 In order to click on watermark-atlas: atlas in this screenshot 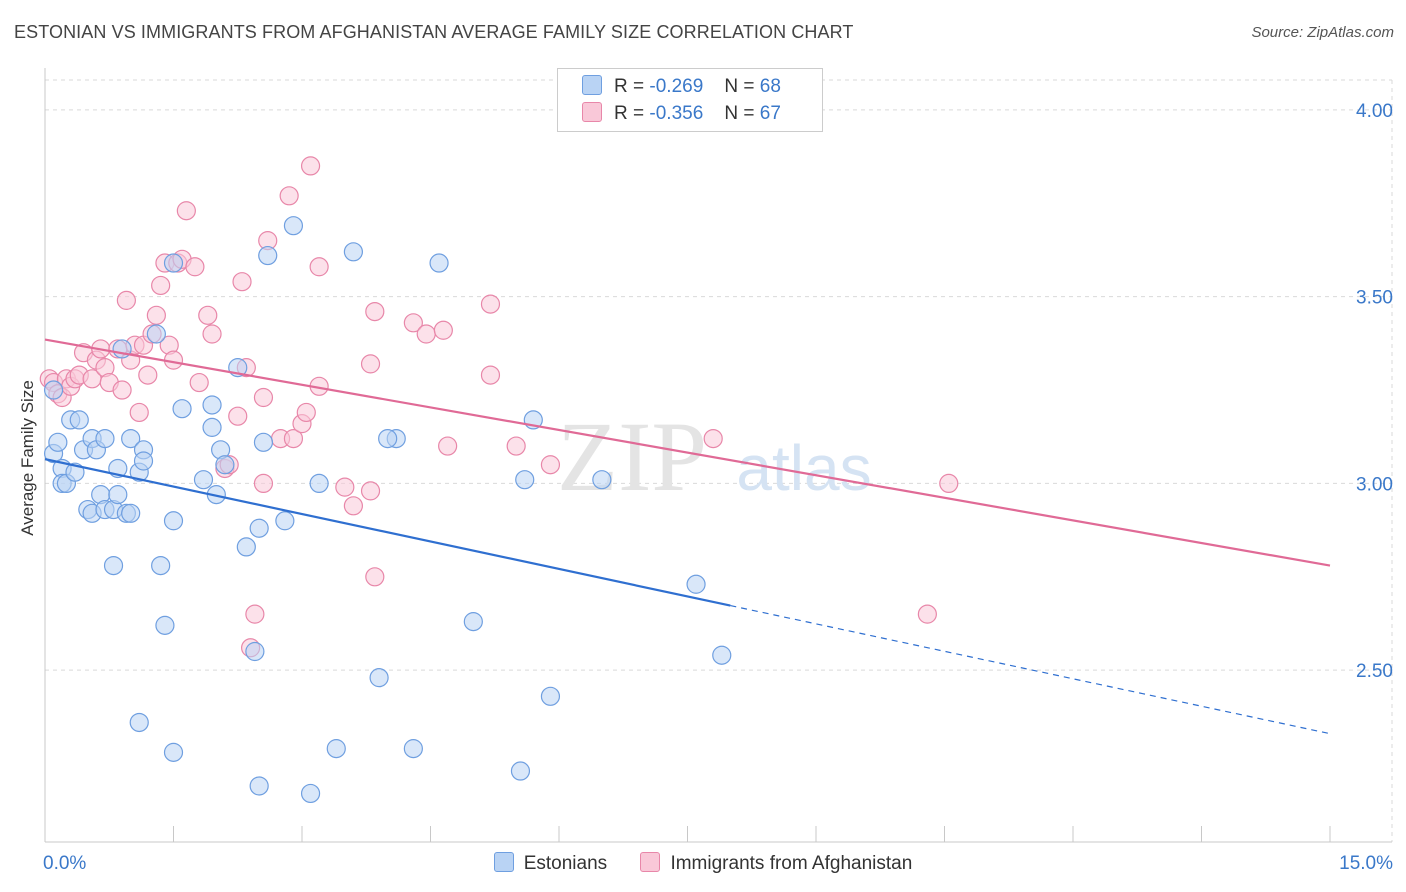, I will do `click(803, 468)`.